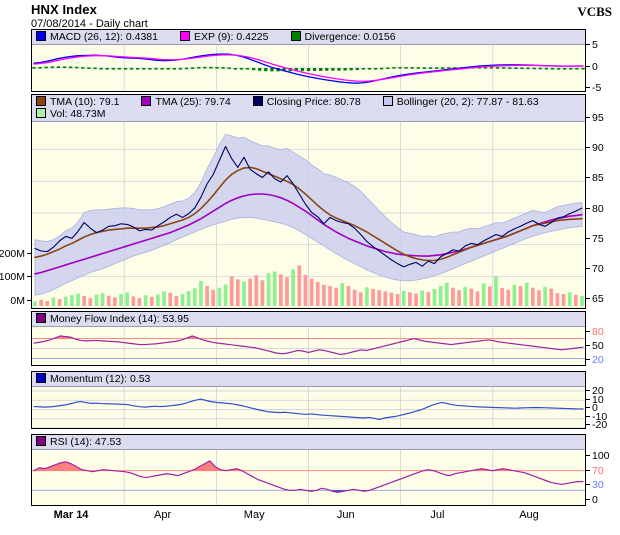 This screenshot has width=620, height=535. I want to click on legend-item: TMA (10): 79.1, so click(77, 102).